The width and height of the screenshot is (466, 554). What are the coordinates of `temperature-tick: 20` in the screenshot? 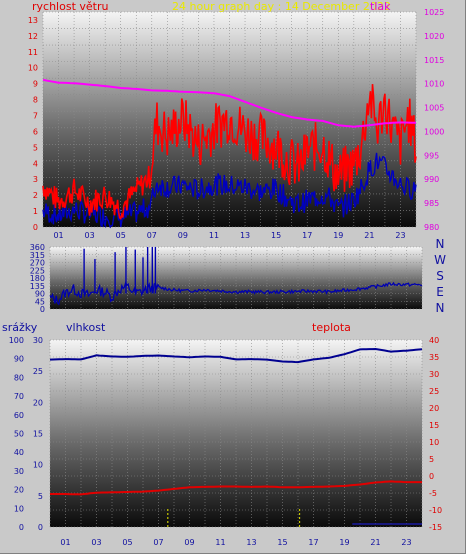 It's located at (434, 408).